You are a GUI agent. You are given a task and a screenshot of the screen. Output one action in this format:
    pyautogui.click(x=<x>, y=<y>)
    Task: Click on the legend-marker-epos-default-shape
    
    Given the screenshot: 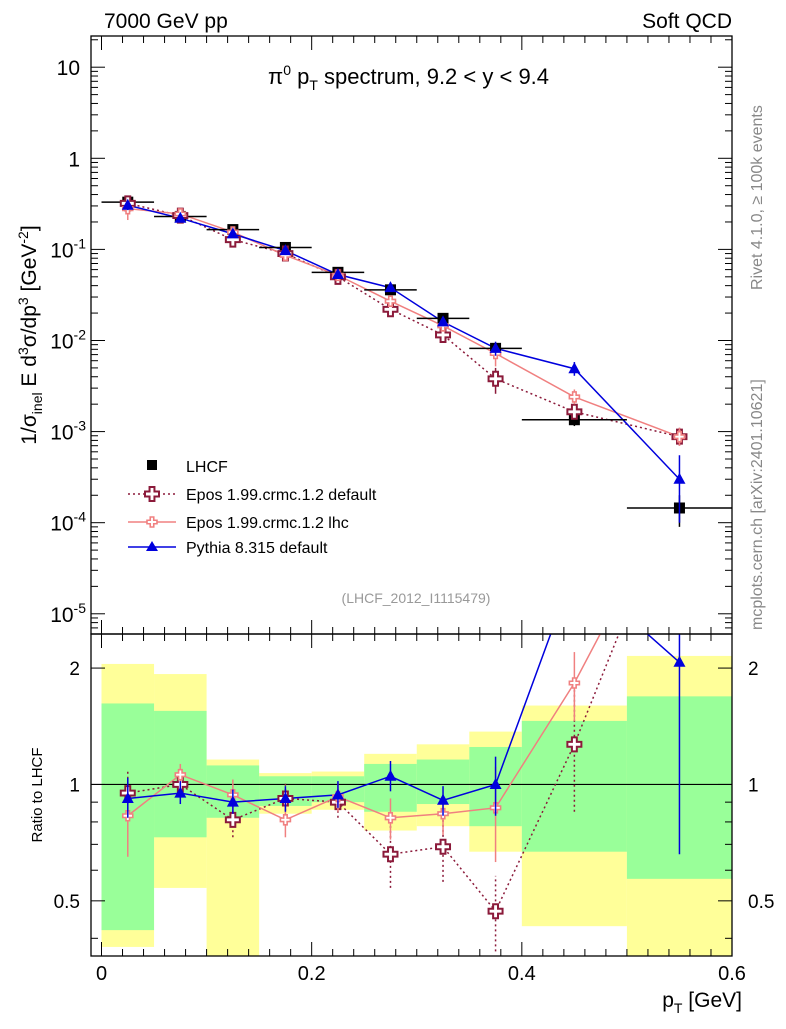 What is the action you would take?
    pyautogui.click(x=152, y=494)
    